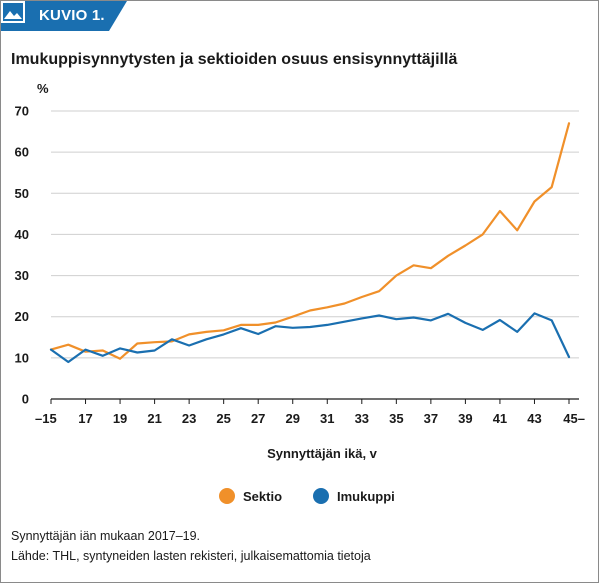 Image resolution: width=599 pixels, height=583 pixels. What do you see at coordinates (22, 111) in the screenshot?
I see `y-tick-label: 70` at bounding box center [22, 111].